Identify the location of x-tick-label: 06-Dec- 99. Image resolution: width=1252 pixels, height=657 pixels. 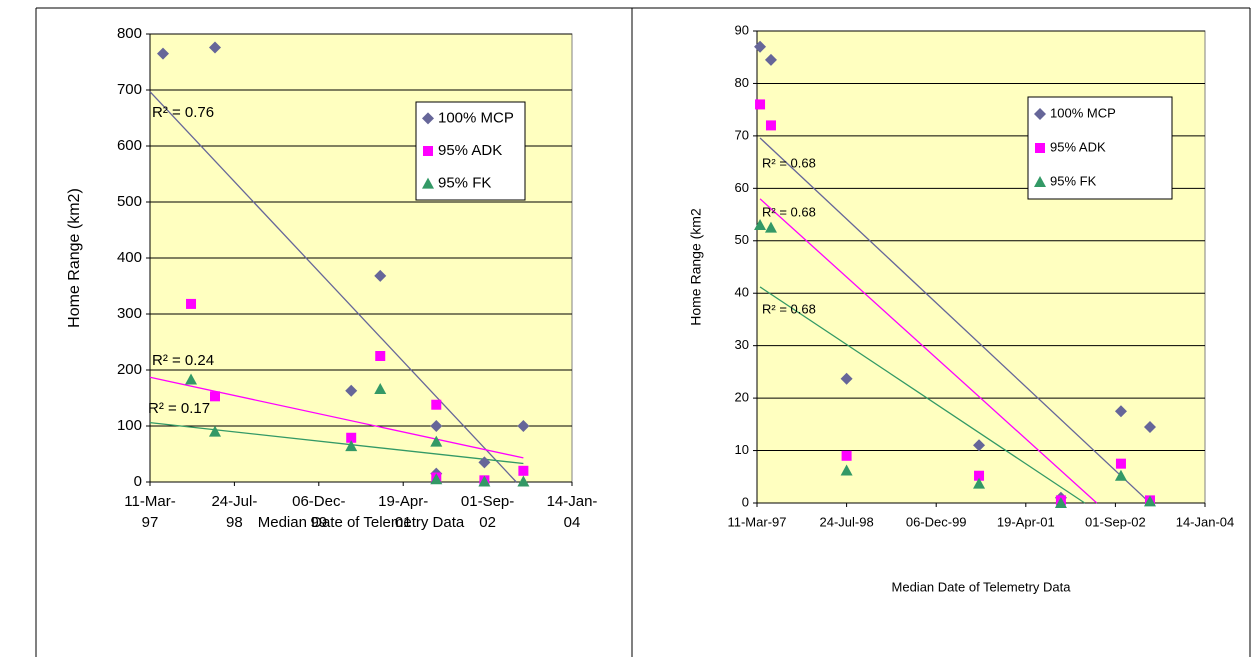
(318, 512).